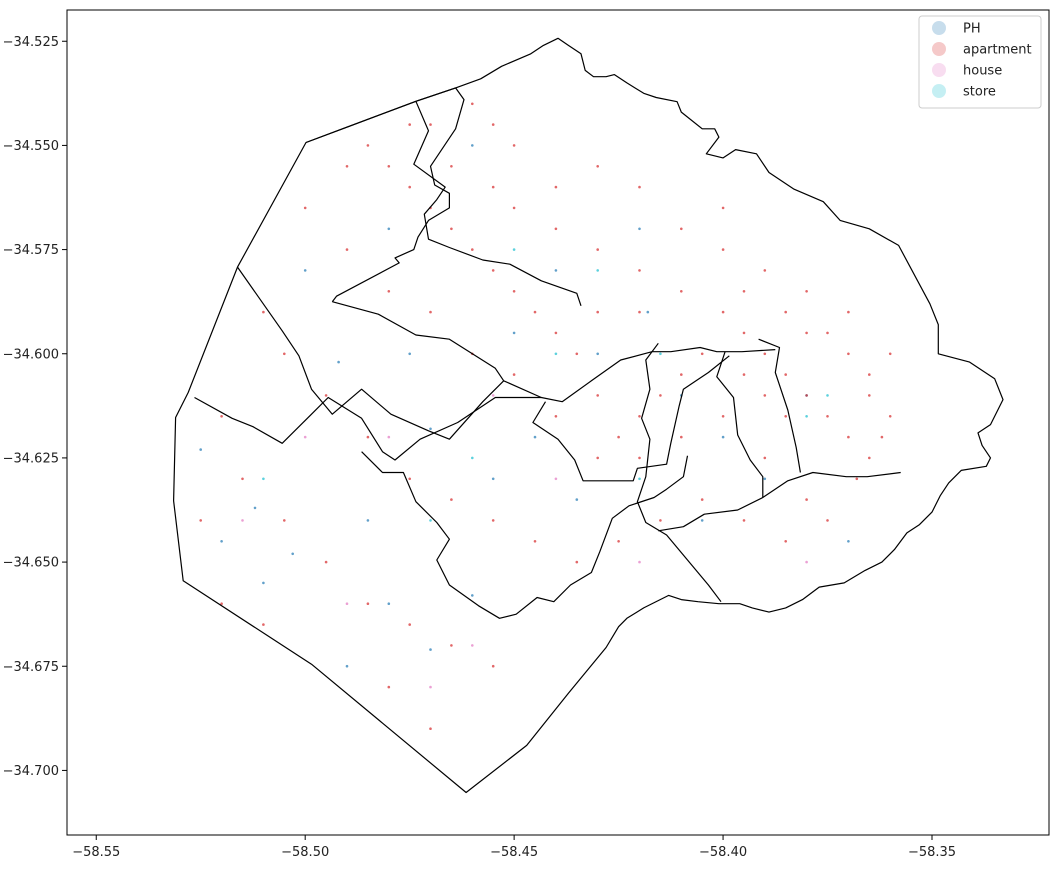 This screenshot has width=1058, height=870. I want to click on legend-label-store: store, so click(979, 92).